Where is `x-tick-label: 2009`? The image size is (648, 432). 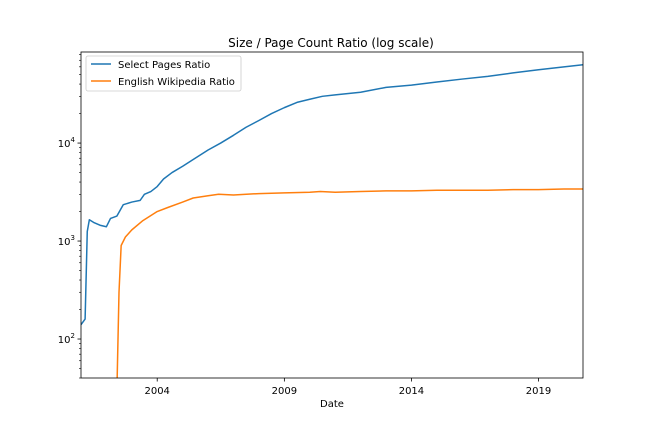 x-tick-label: 2009 is located at coordinates (284, 391).